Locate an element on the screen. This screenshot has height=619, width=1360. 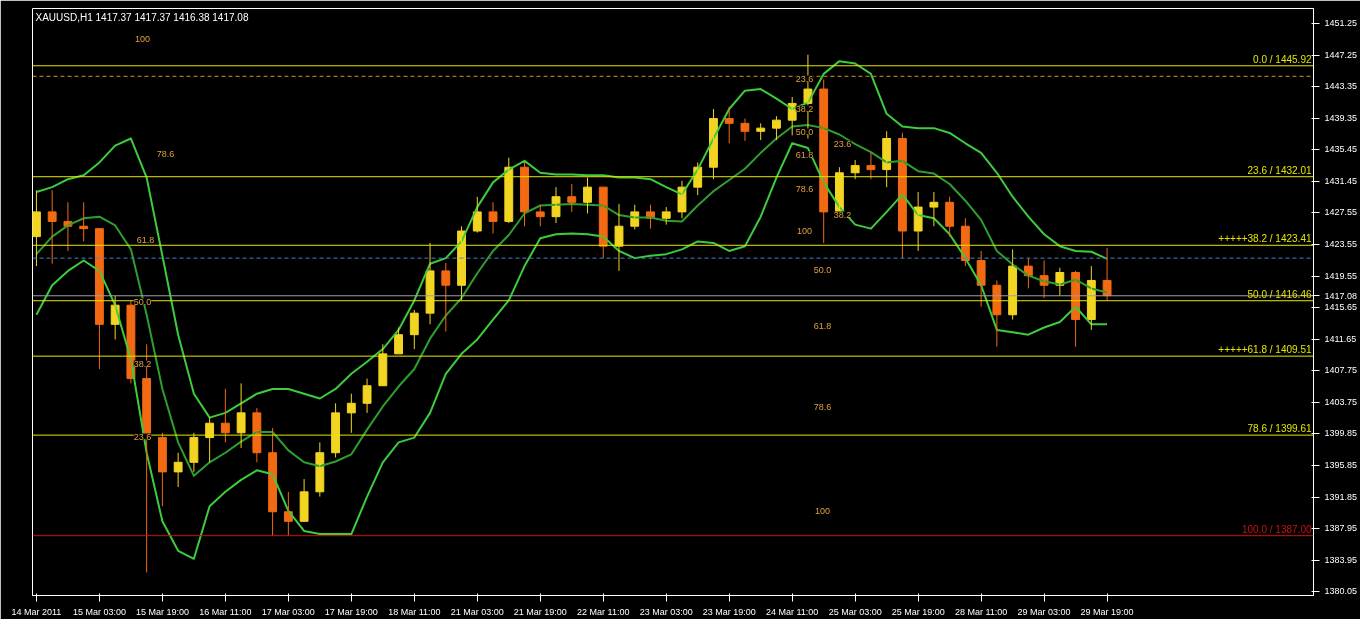
y-tick-label: 1415.65 is located at coordinates (1341, 307).